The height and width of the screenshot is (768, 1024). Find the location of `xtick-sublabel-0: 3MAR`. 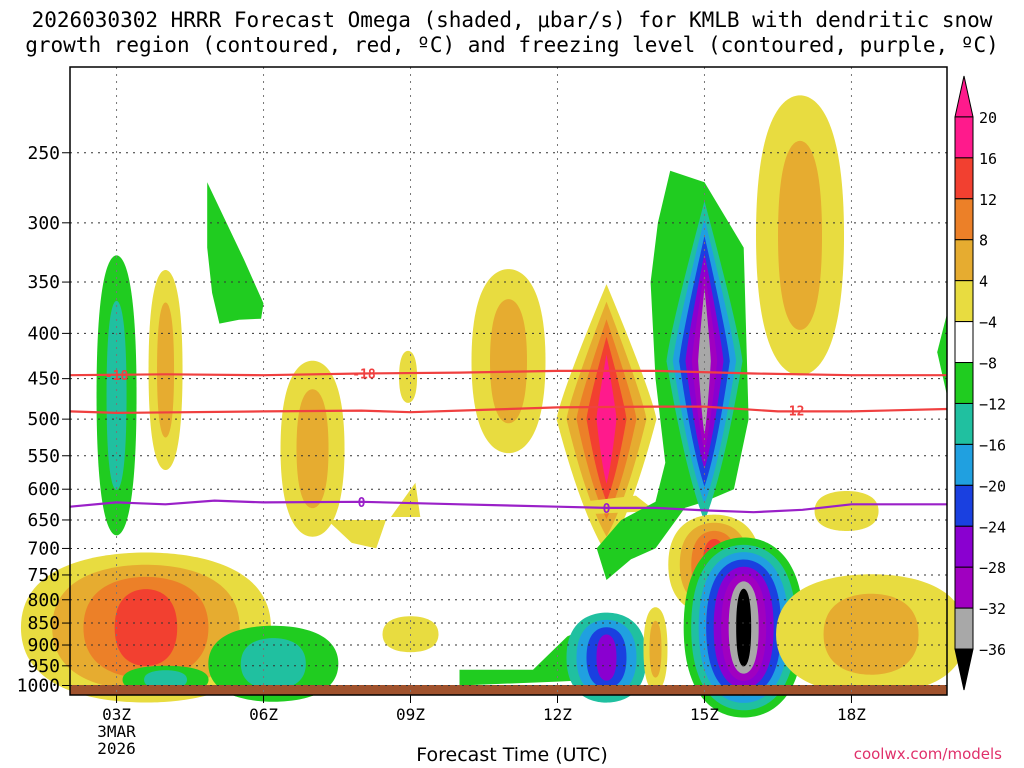

xtick-sublabel-0: 3MAR is located at coordinates (116, 731).